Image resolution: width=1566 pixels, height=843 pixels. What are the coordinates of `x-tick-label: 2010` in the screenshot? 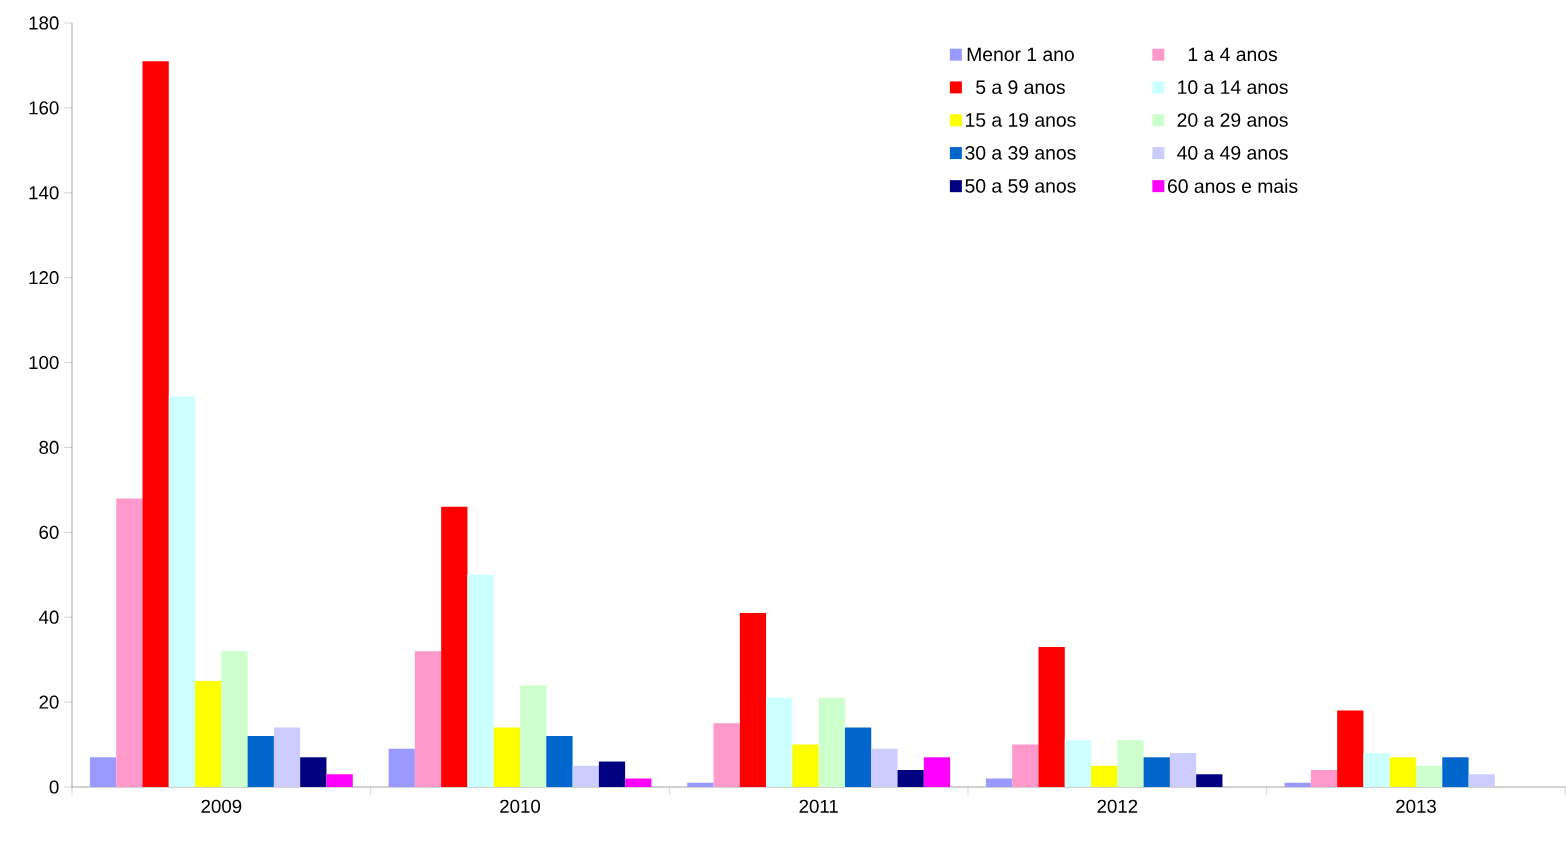 It's located at (520, 806).